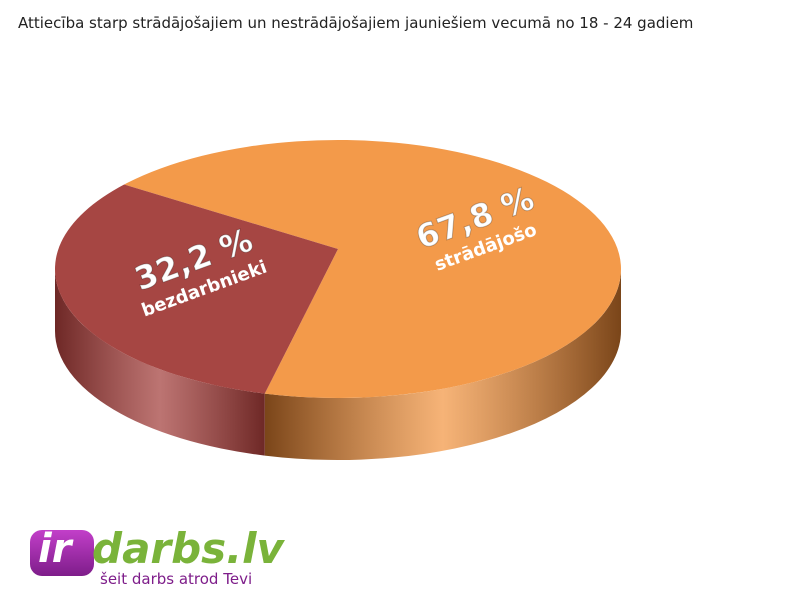  I want to click on logo-tagline: šeit darbs atrod Tevi, so click(176, 579).